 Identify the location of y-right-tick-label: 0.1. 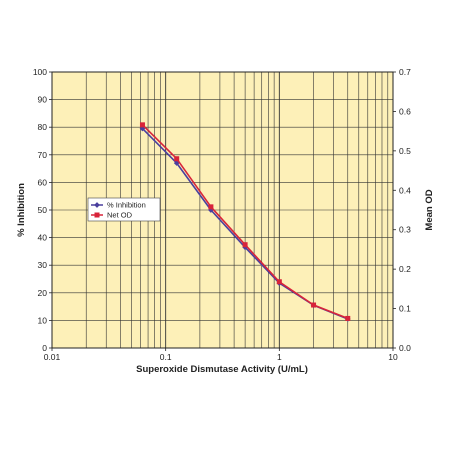
(405, 309).